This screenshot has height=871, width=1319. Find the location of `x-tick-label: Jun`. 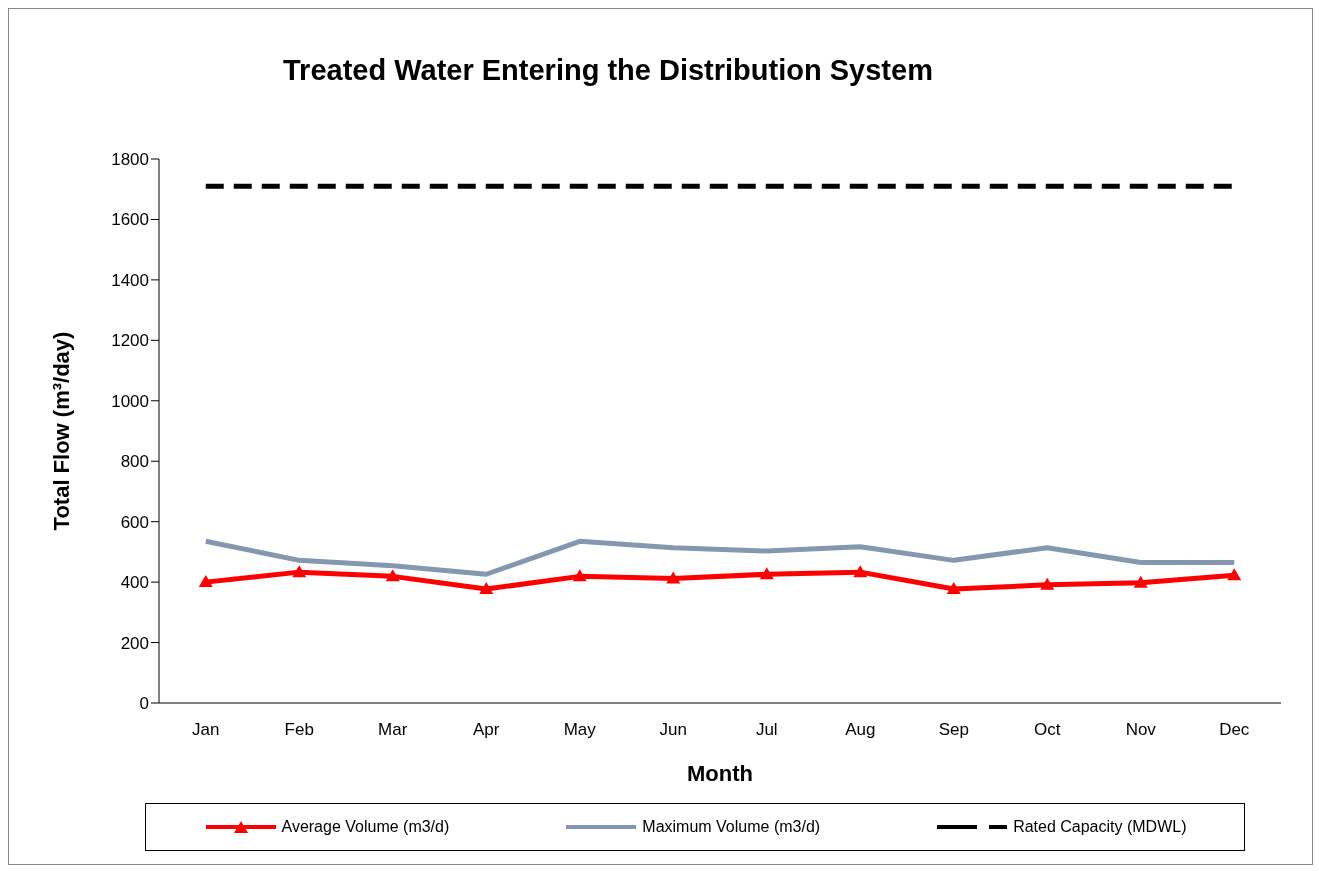

x-tick-label: Jun is located at coordinates (673, 730).